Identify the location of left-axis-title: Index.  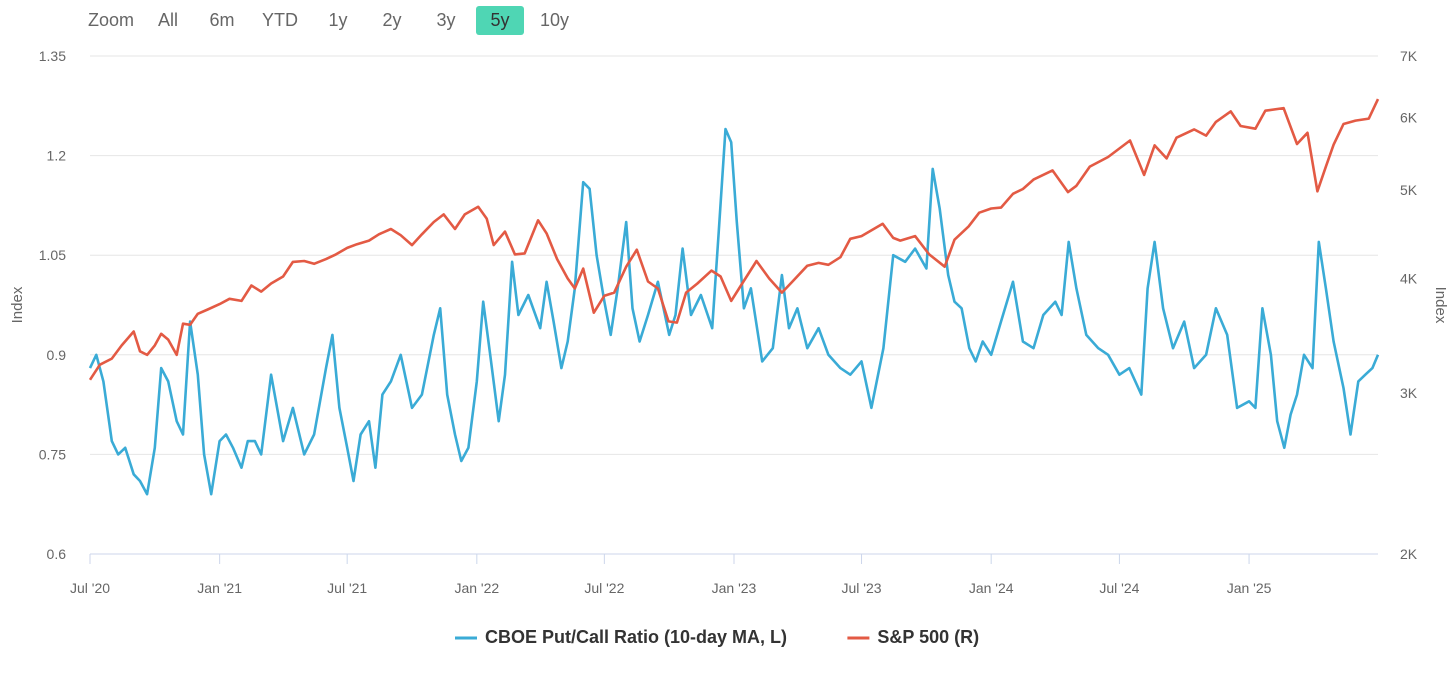
(17, 304).